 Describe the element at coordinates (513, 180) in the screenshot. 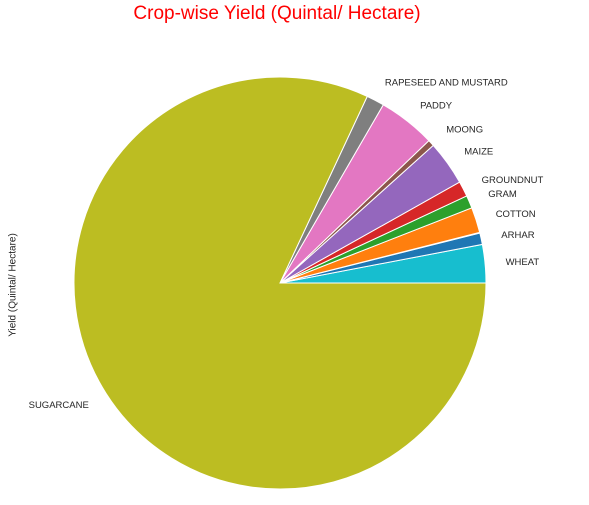

I see `slice-label-groundnut: GROUNDNUT` at that location.